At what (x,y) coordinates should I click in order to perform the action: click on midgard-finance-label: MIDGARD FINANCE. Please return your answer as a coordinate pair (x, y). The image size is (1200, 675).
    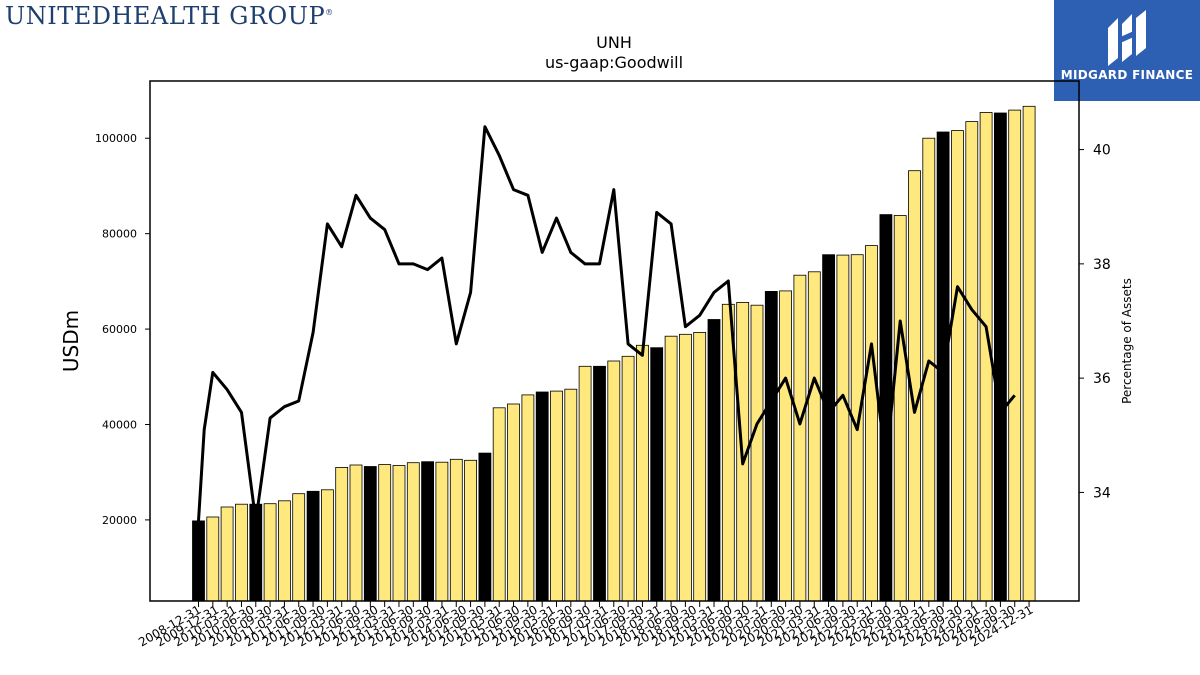
    Looking at the image, I should click on (1127, 75).